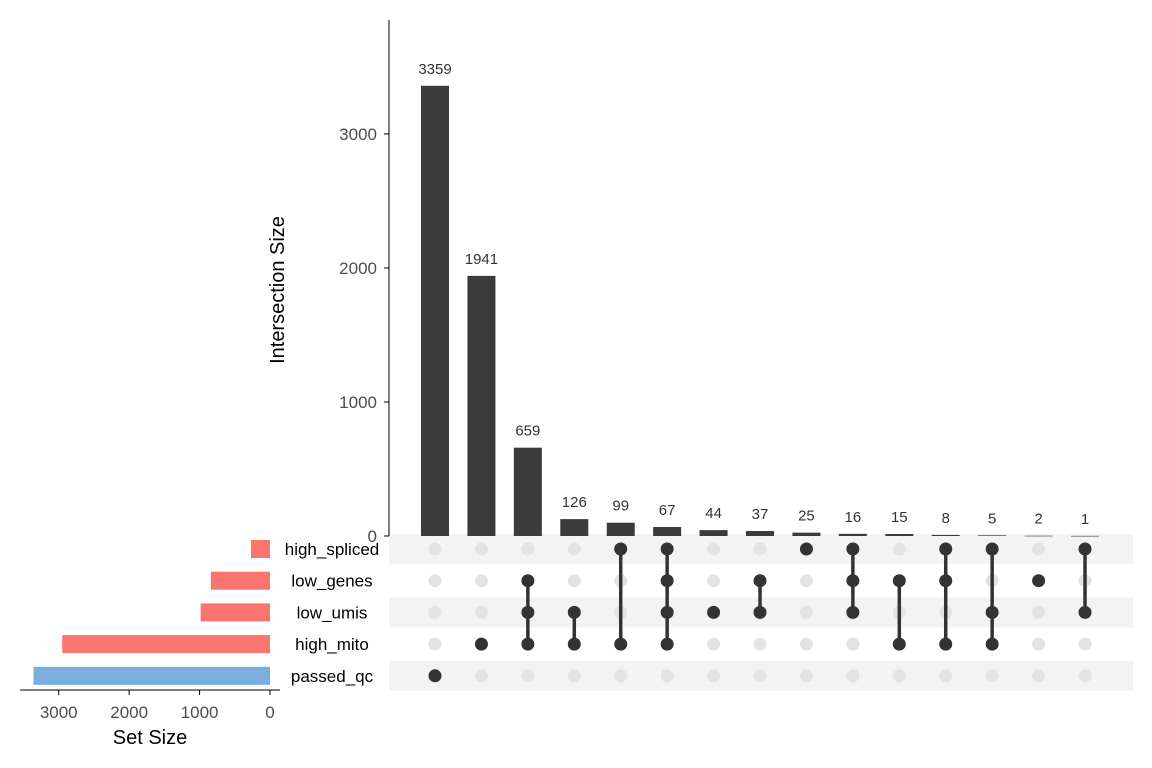 The width and height of the screenshot is (1152, 768). Describe the element at coordinates (331, 581) in the screenshot. I see `set-label-low-genes: low_genes` at that location.